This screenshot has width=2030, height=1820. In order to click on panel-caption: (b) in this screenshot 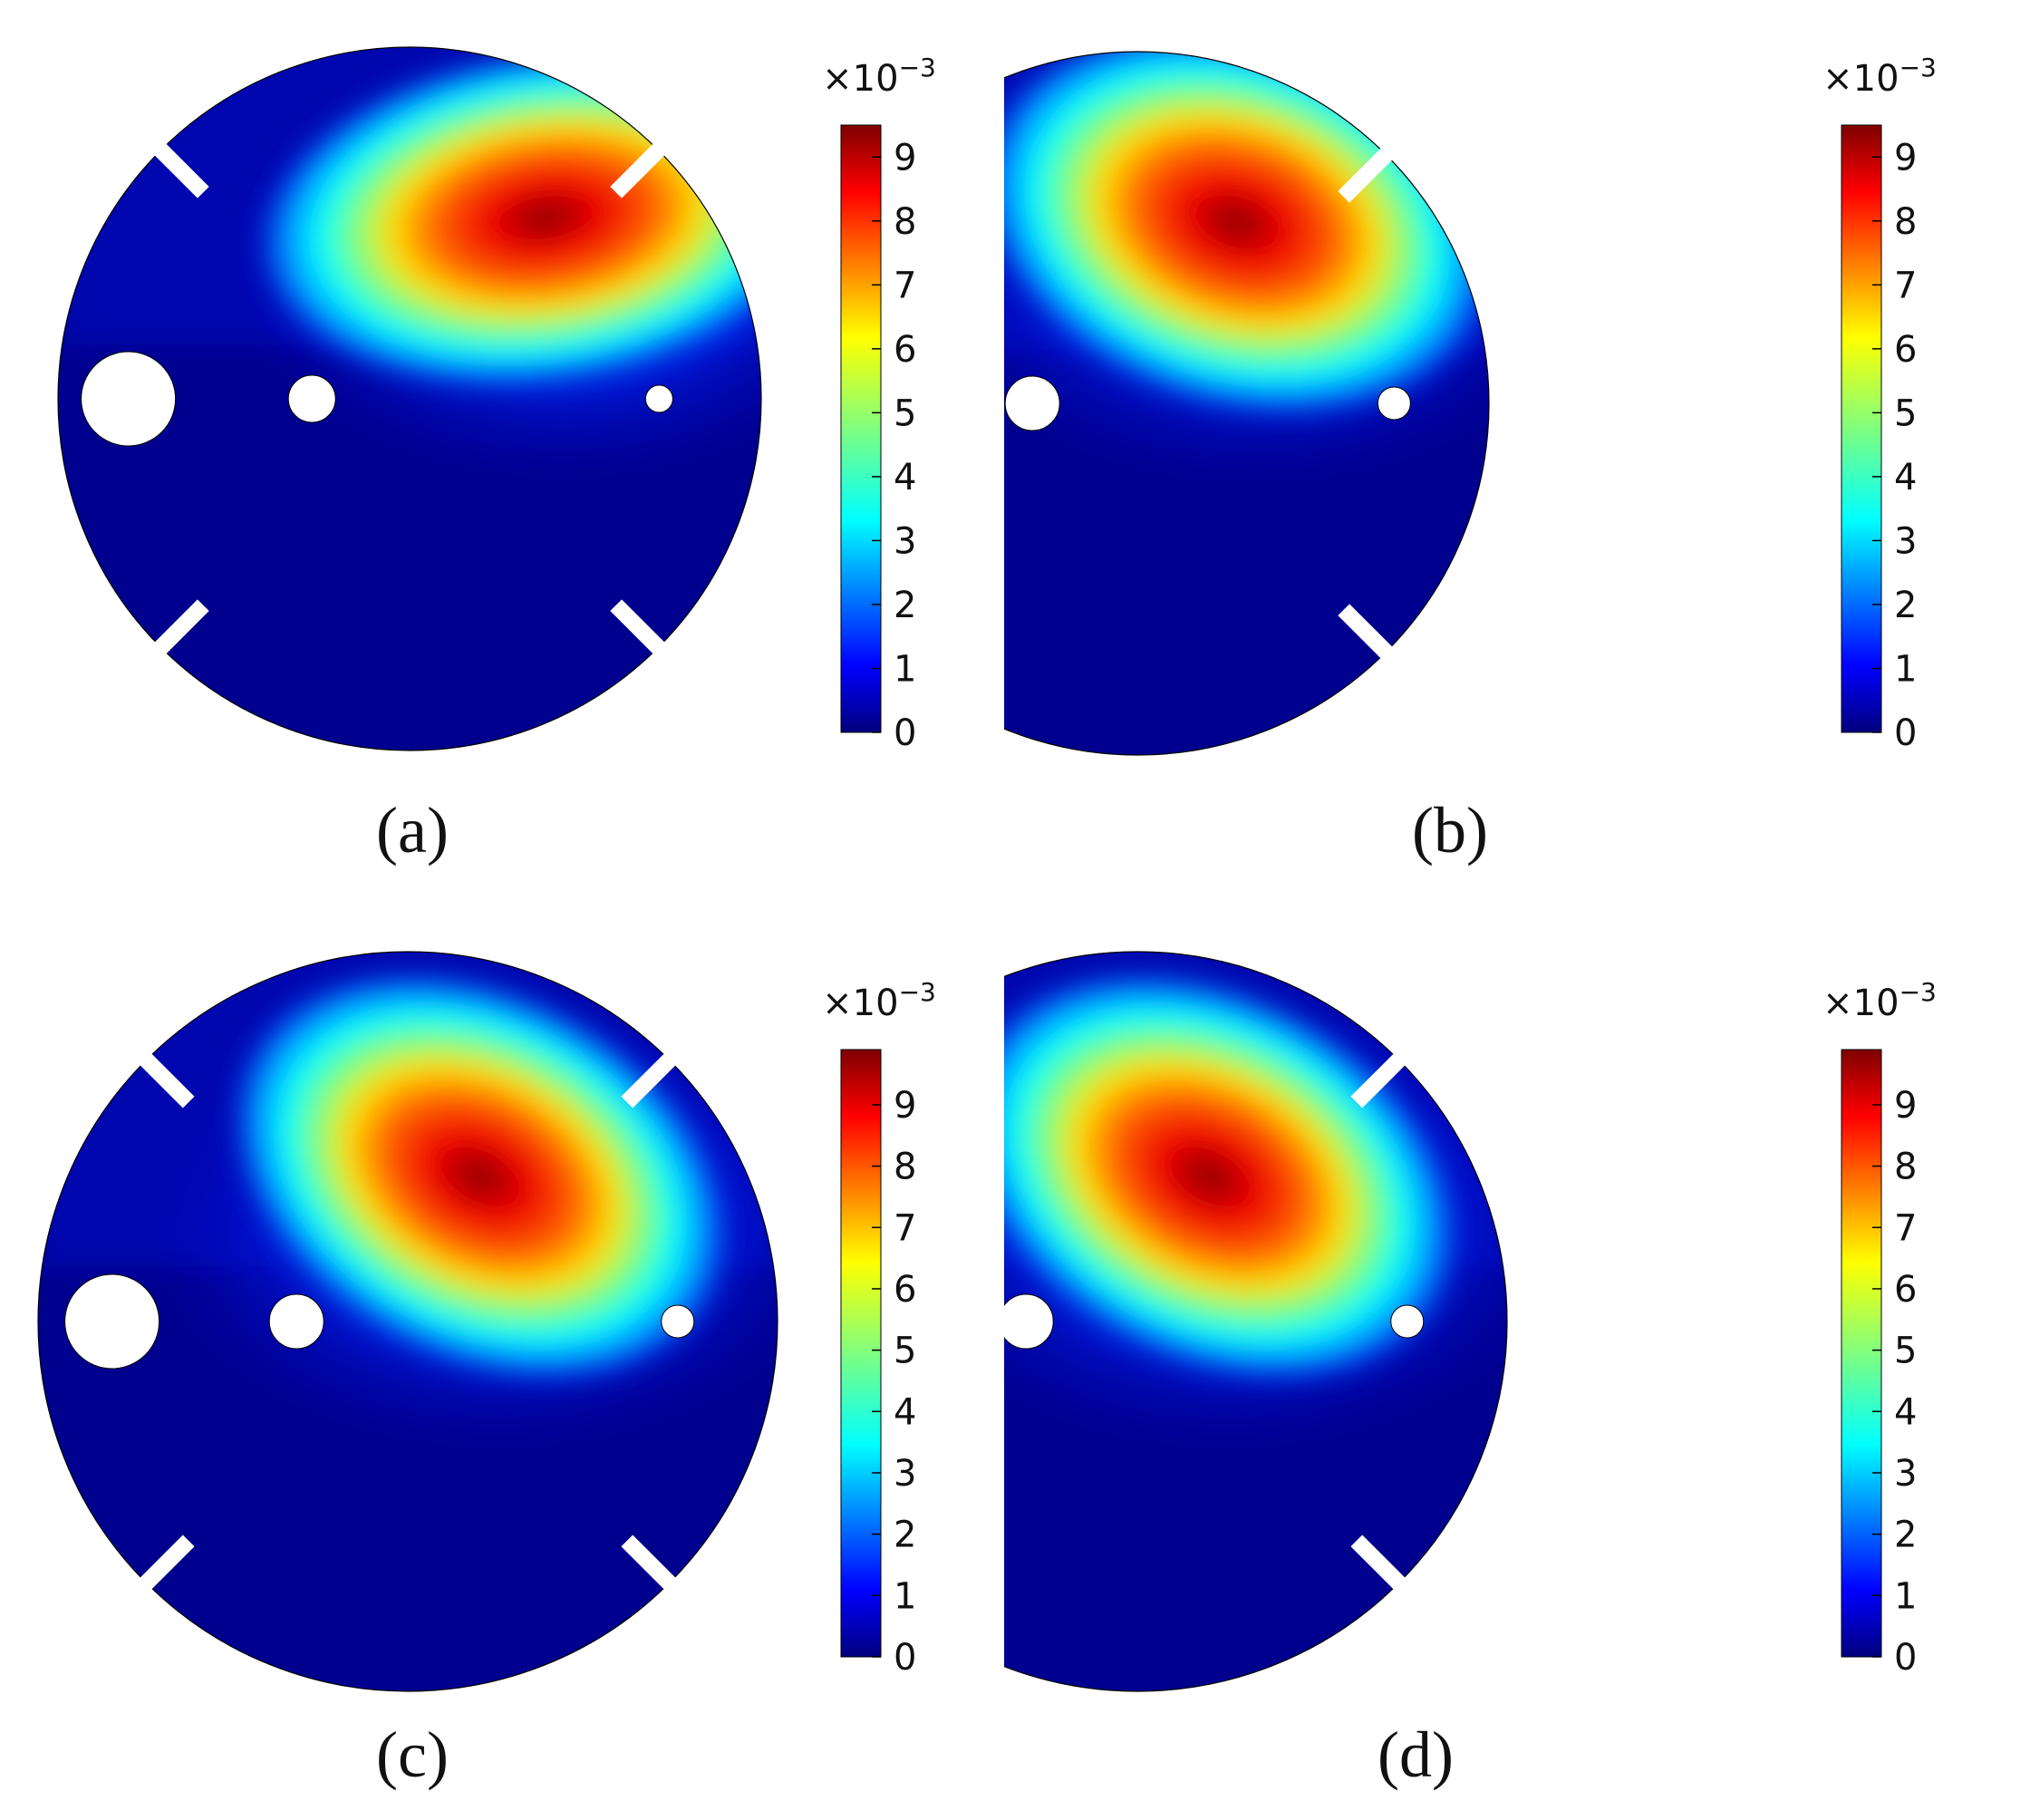, I will do `click(1450, 830)`.